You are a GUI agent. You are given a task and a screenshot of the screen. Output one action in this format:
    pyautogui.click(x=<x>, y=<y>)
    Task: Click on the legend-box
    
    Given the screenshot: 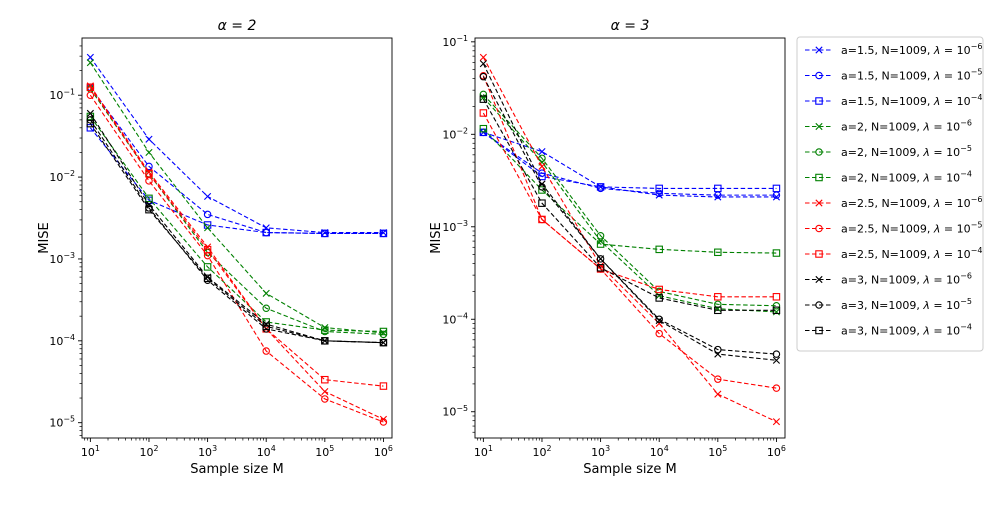 What is the action you would take?
    pyautogui.click(x=890, y=194)
    